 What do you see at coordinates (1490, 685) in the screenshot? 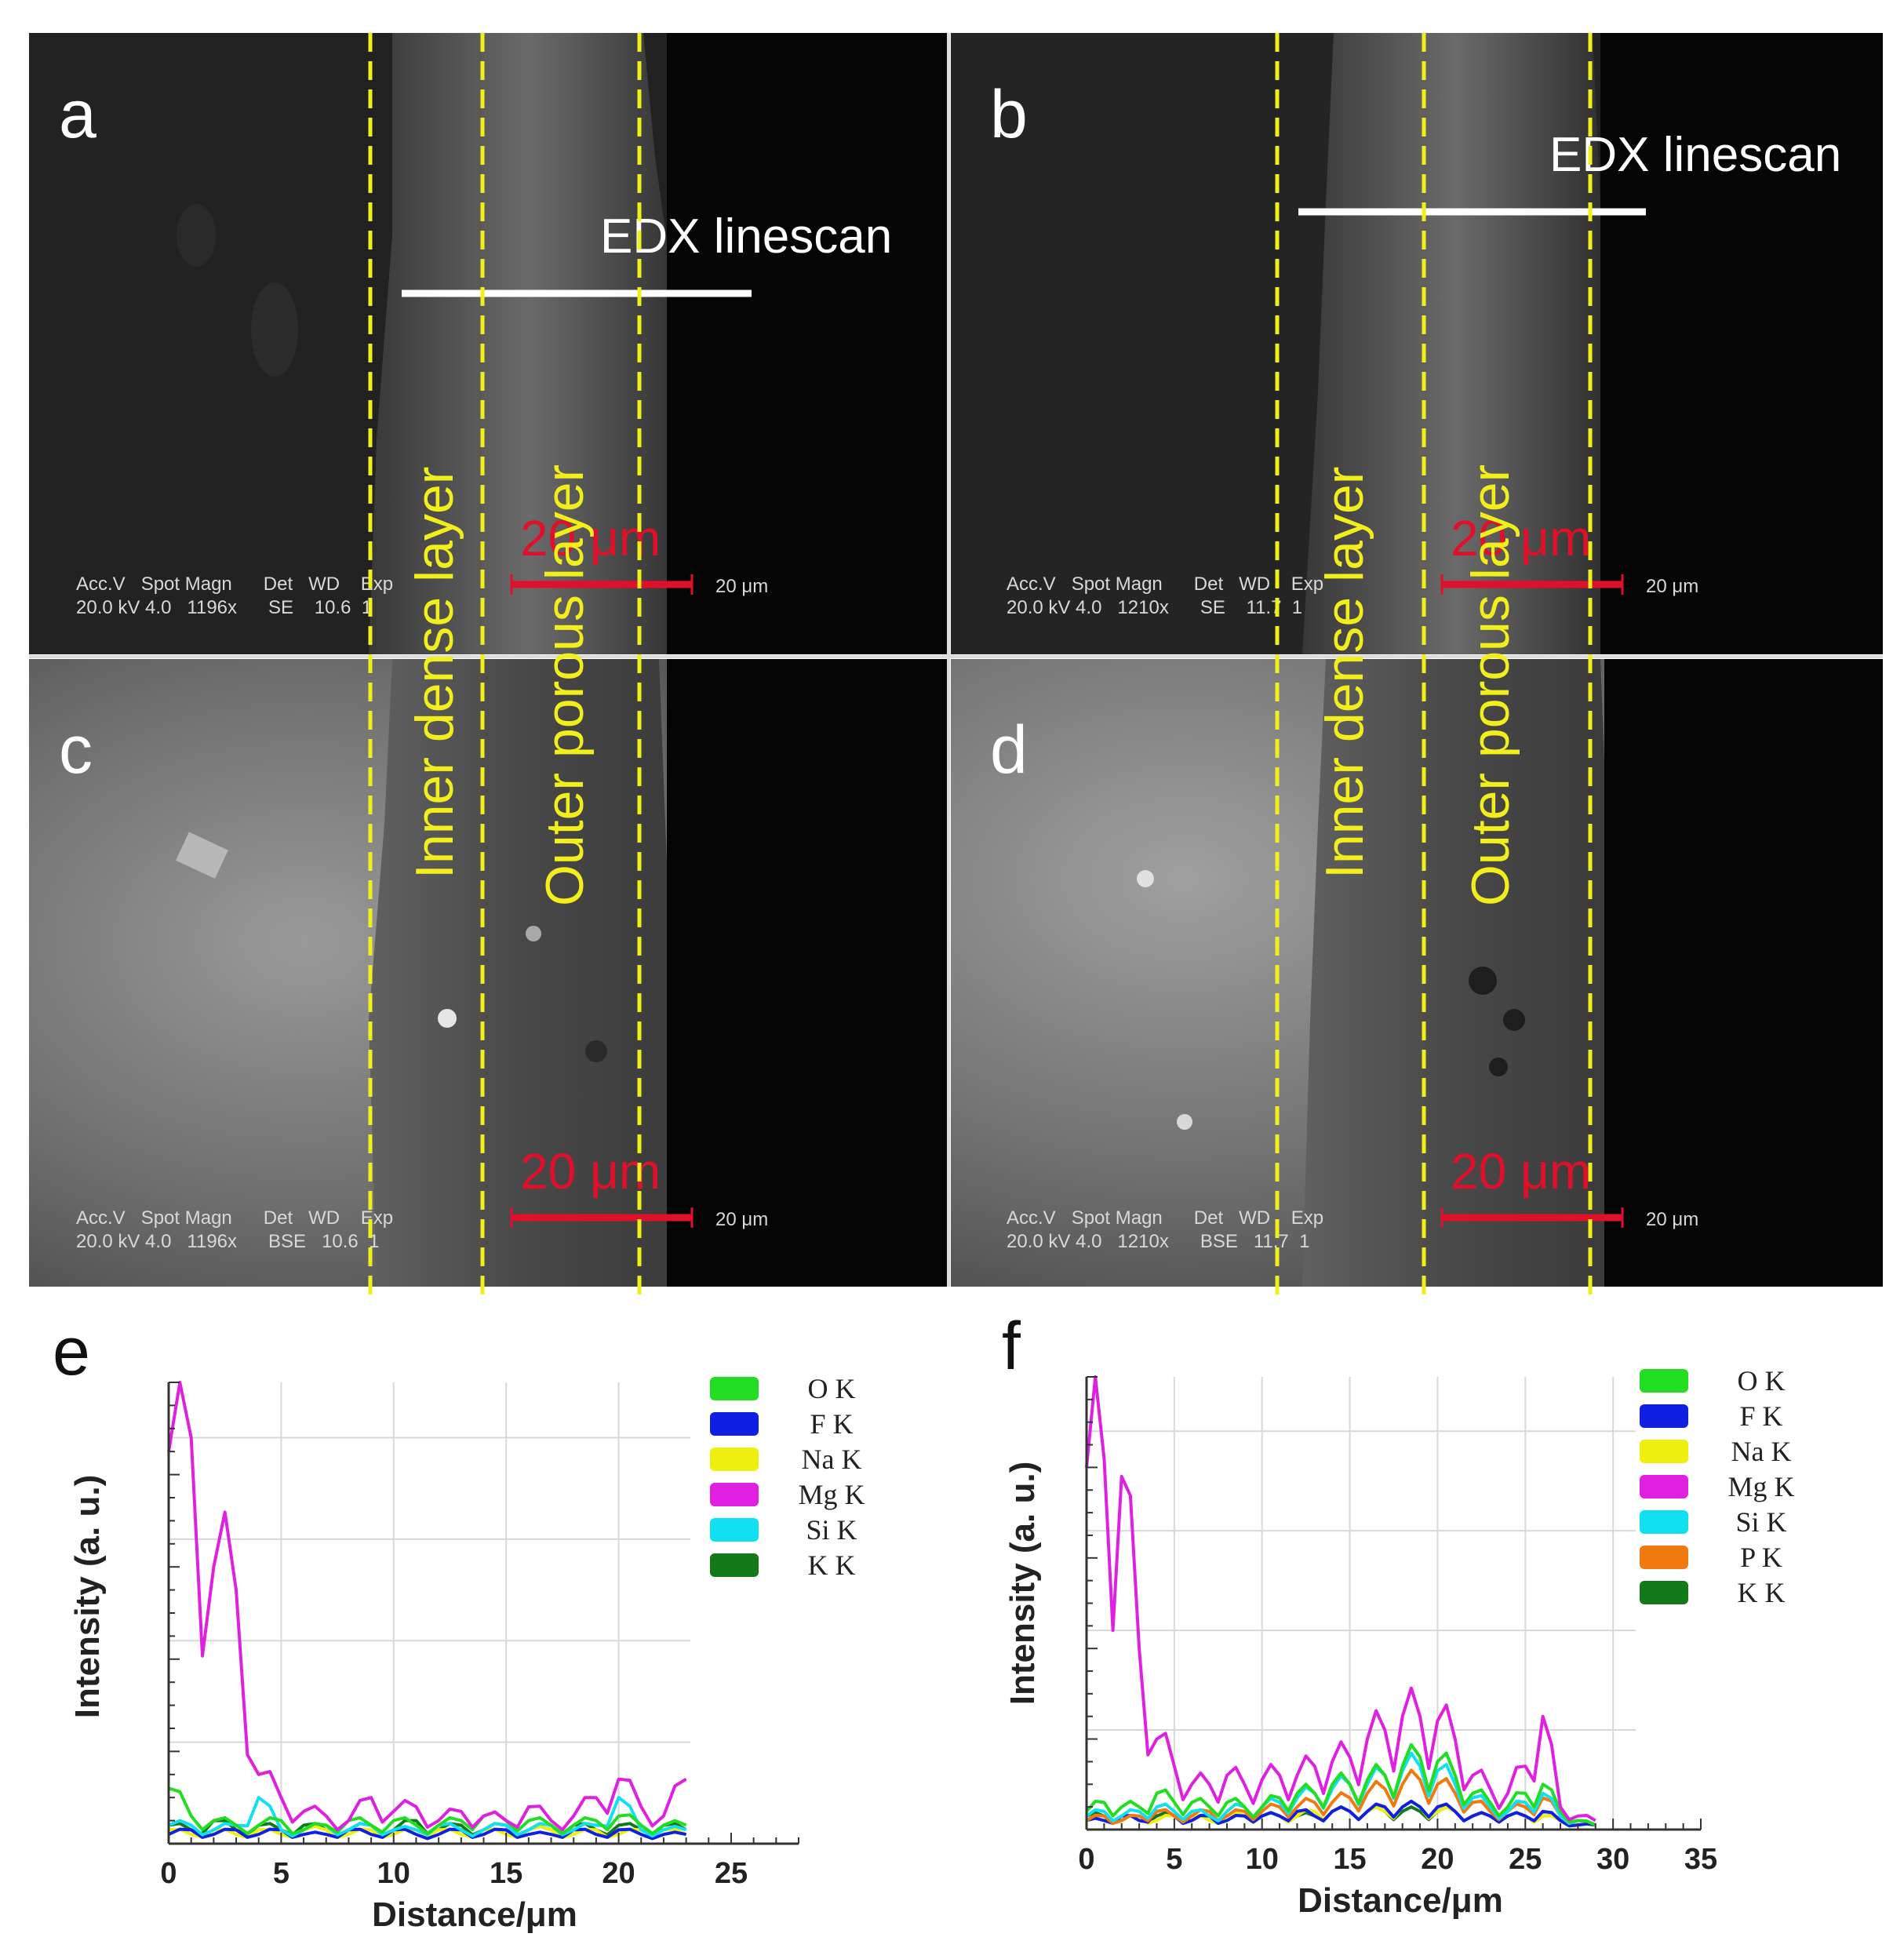
I see `outer-layer-label-right: Outer porous layer` at bounding box center [1490, 685].